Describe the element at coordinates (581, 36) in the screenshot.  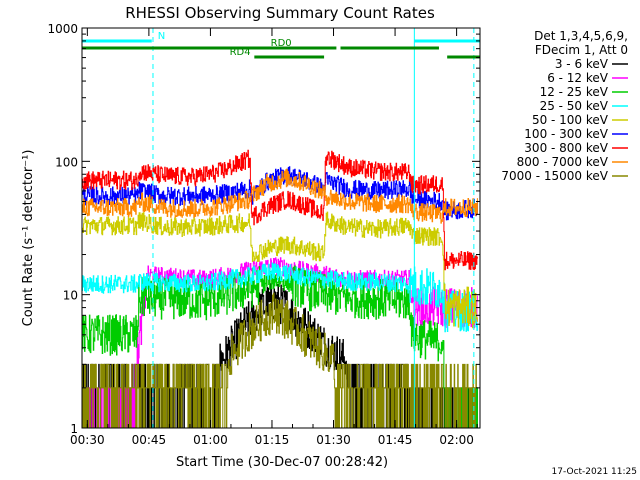
I see `legend-header-1: Det 1,3,4,5,6,9,` at that location.